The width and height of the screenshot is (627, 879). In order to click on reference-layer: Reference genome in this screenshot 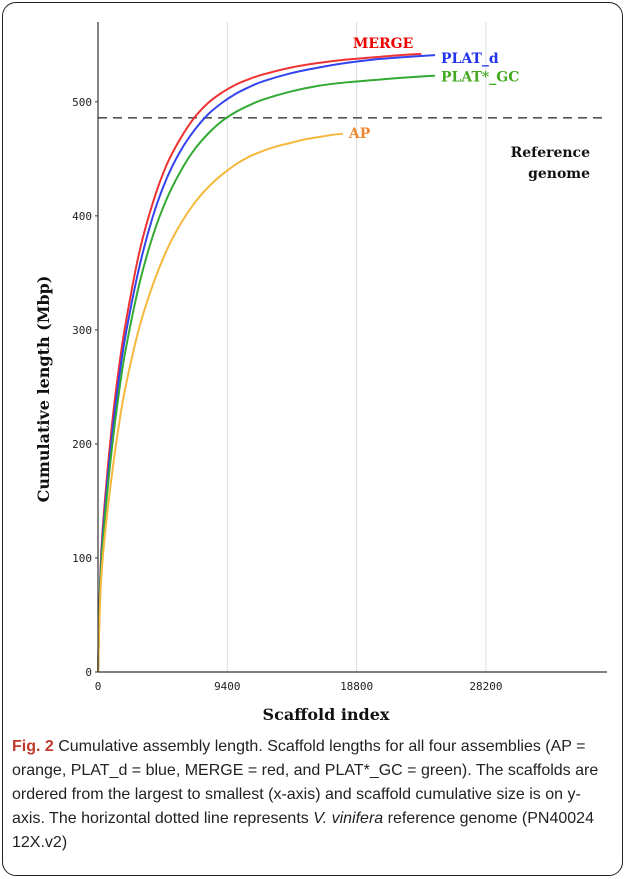, I will do `click(352, 149)`.